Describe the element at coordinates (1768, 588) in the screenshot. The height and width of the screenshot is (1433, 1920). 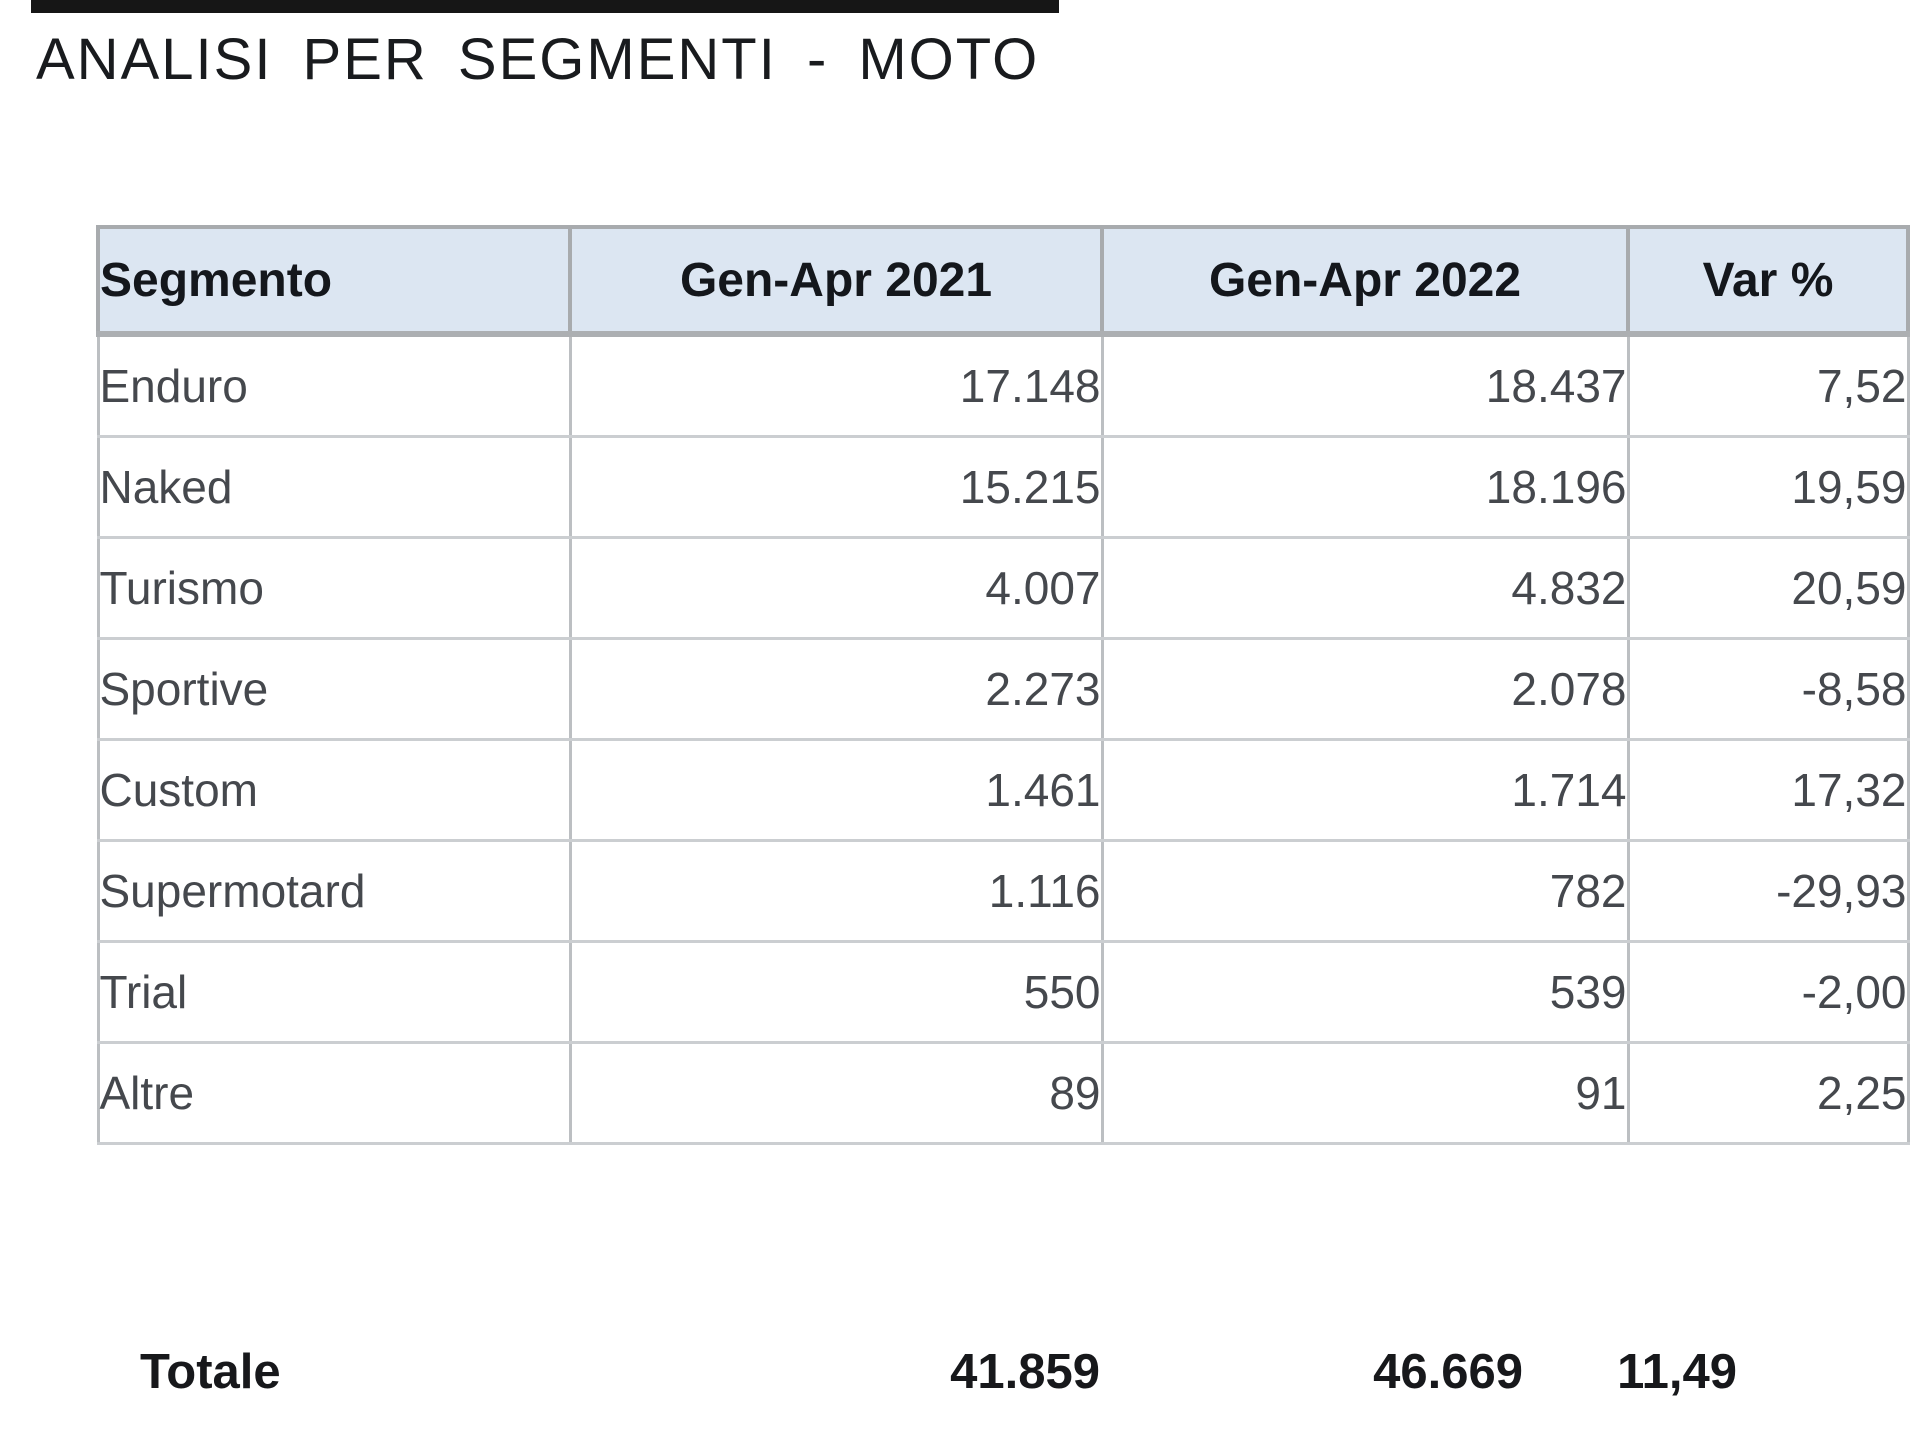
I see `var-pct-cell: 20,59` at that location.